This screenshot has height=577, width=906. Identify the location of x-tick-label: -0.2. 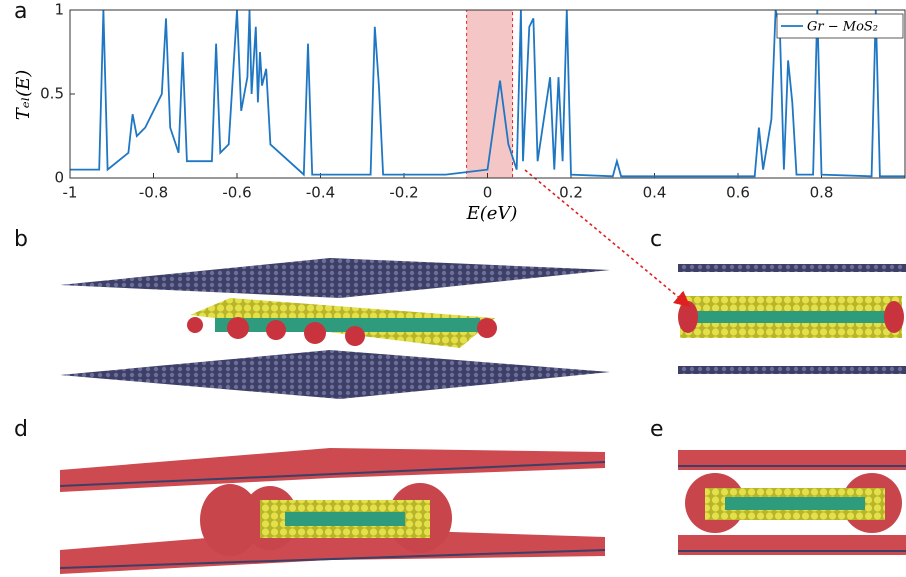
(403, 193).